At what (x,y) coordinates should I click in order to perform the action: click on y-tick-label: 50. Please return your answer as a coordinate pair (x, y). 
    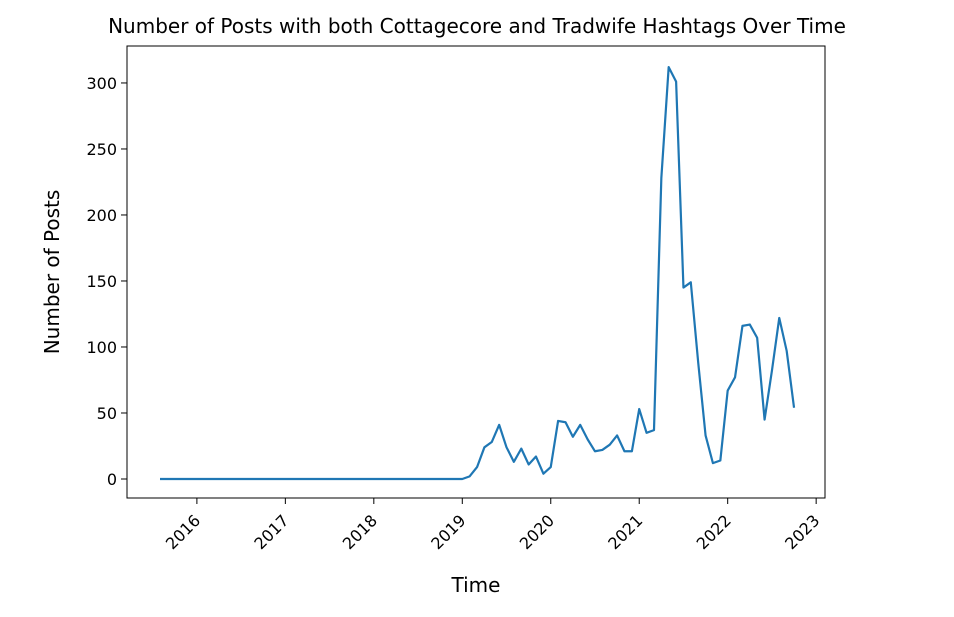
    Looking at the image, I should click on (107, 413).